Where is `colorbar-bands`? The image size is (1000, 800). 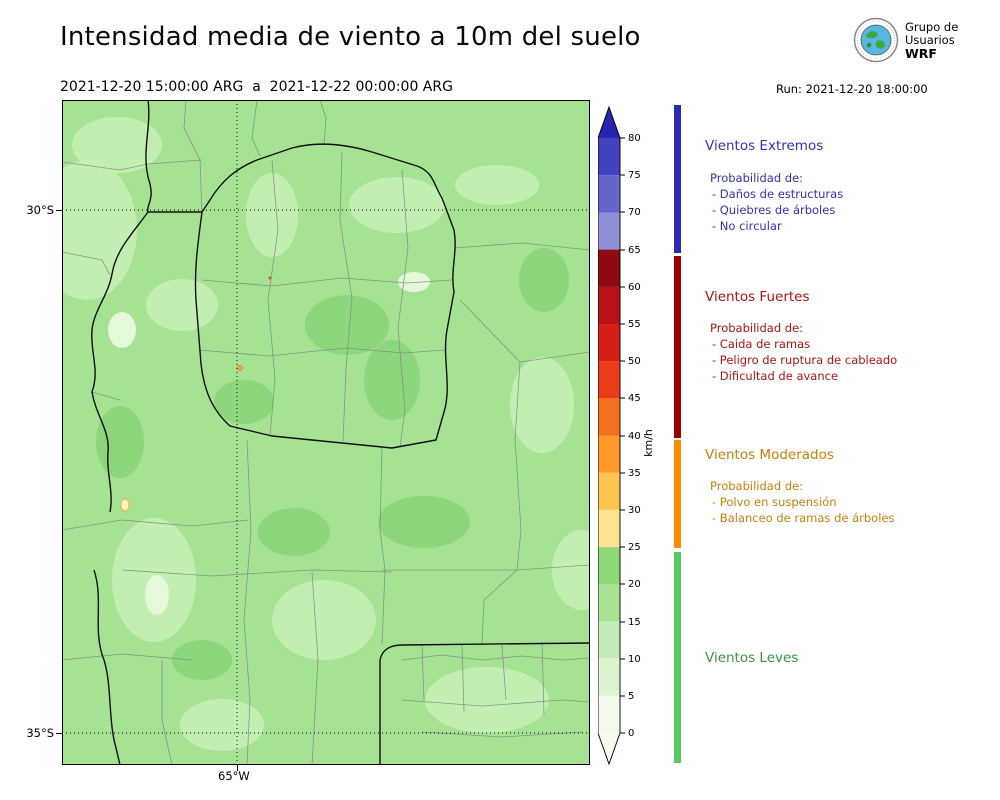 colorbar-bands is located at coordinates (609, 435).